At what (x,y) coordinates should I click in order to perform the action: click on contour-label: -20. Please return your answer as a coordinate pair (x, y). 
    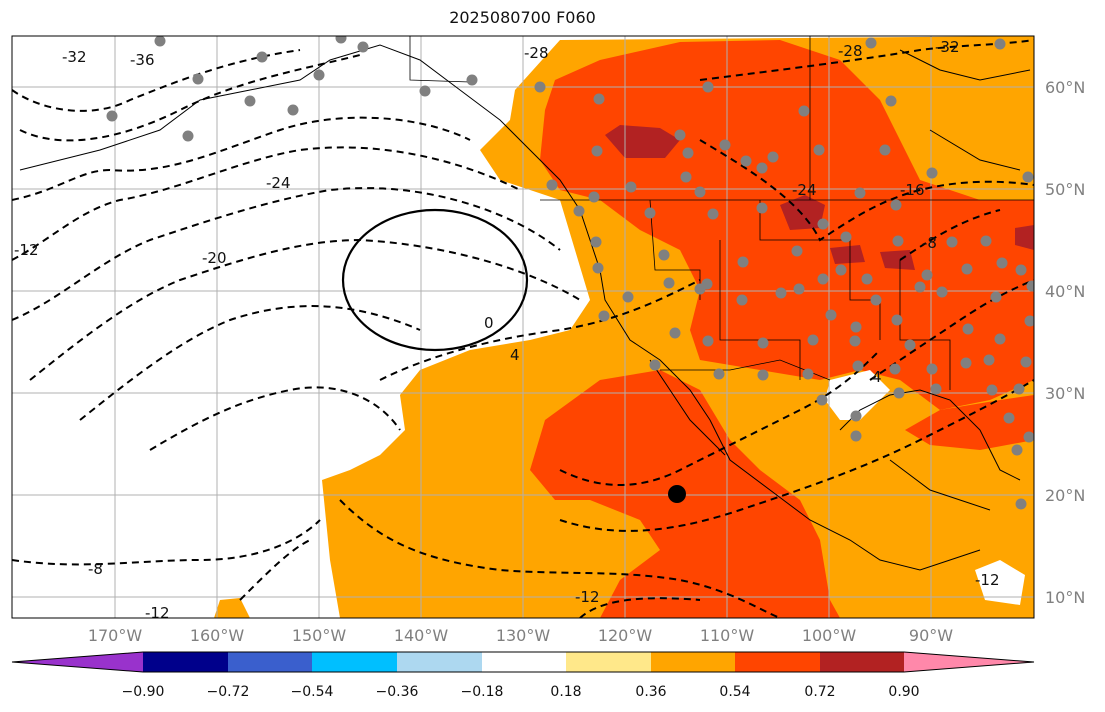
    Looking at the image, I should click on (214, 258).